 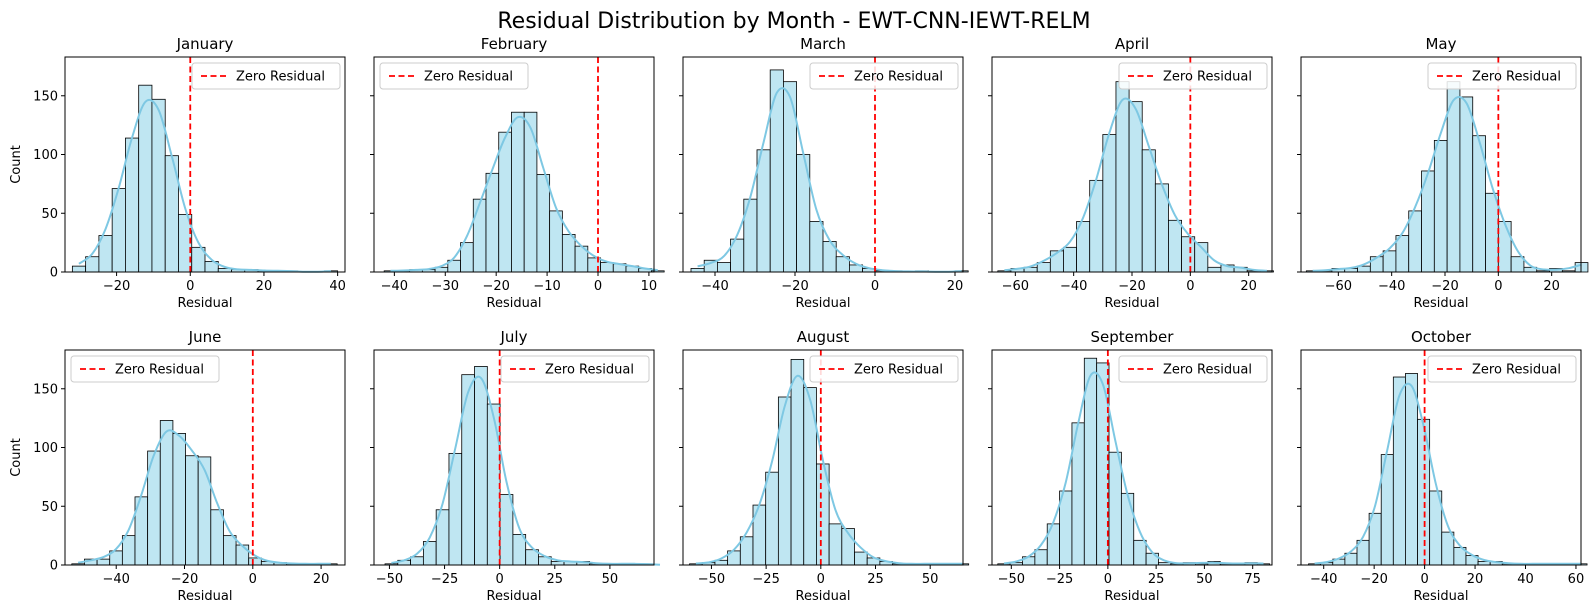 What do you see at coordinates (1156, 579) in the screenshot?
I see `x-tick-label: 25` at bounding box center [1156, 579].